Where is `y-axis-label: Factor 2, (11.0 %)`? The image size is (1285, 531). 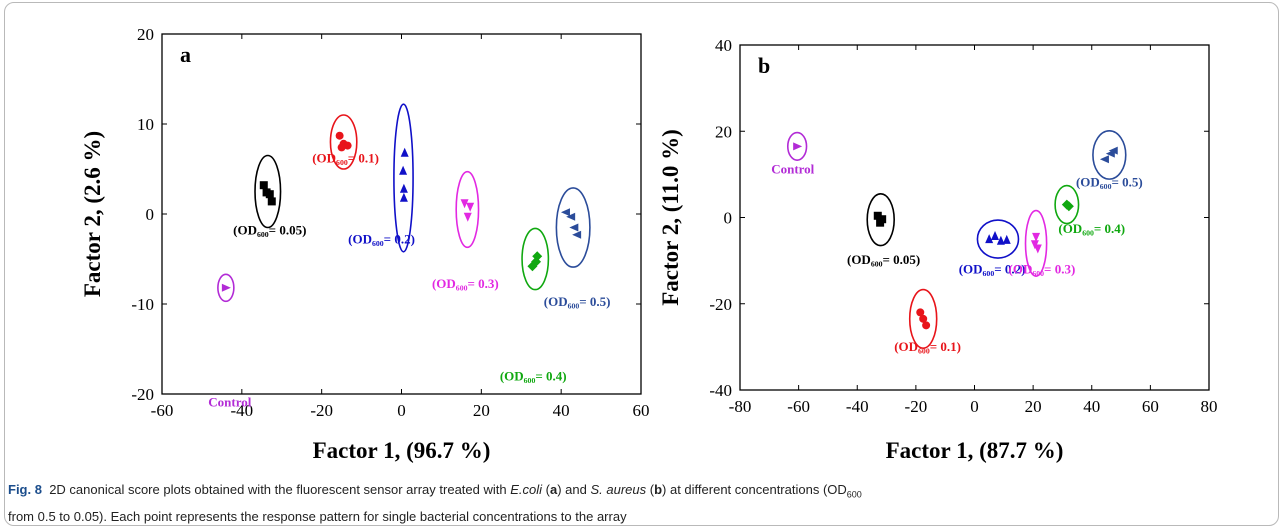
y-axis-label: Factor 2, (11.0 %) is located at coordinates (670, 217).